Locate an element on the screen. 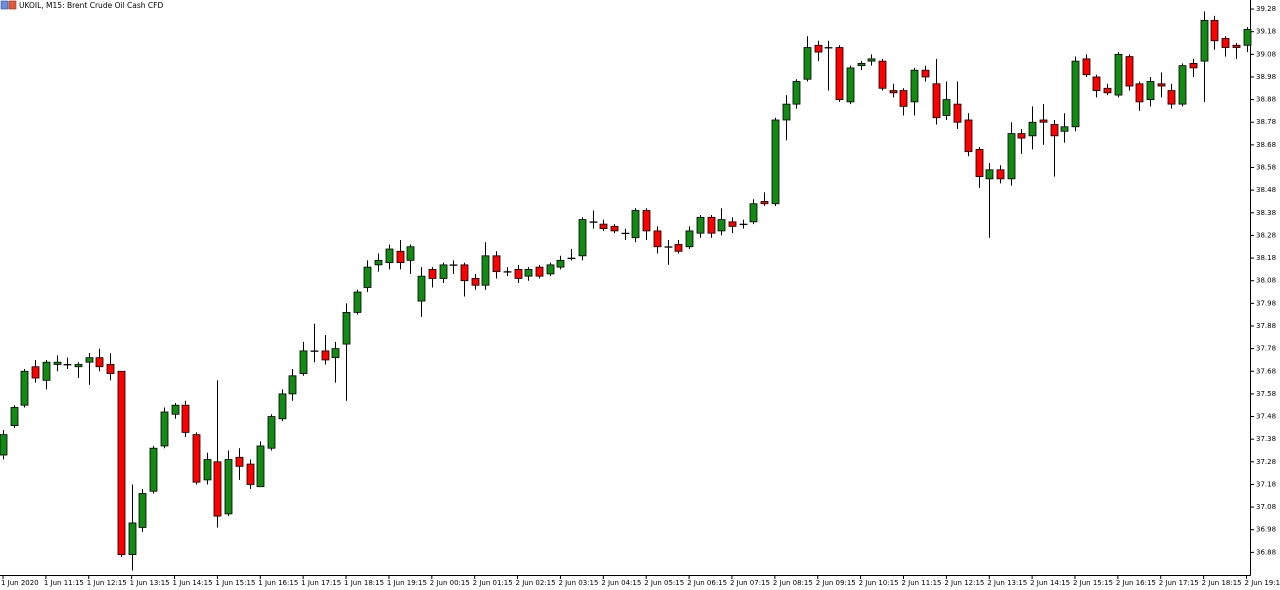 The width and height of the screenshot is (1280, 590). y-tick-label: 38.98 is located at coordinates (1266, 77).